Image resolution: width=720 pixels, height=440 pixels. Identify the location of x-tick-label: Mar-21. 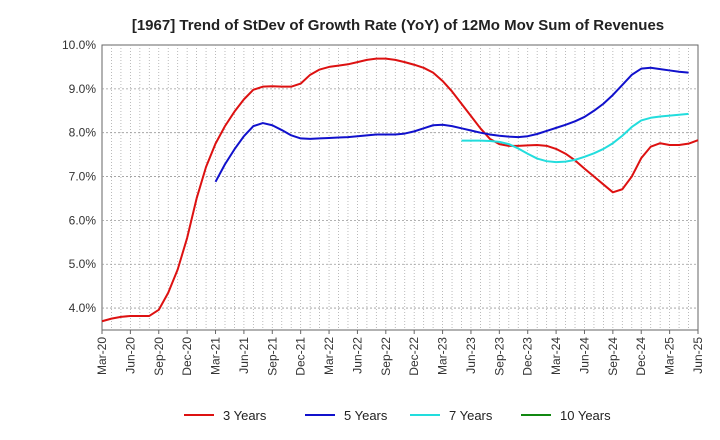
(216, 356).